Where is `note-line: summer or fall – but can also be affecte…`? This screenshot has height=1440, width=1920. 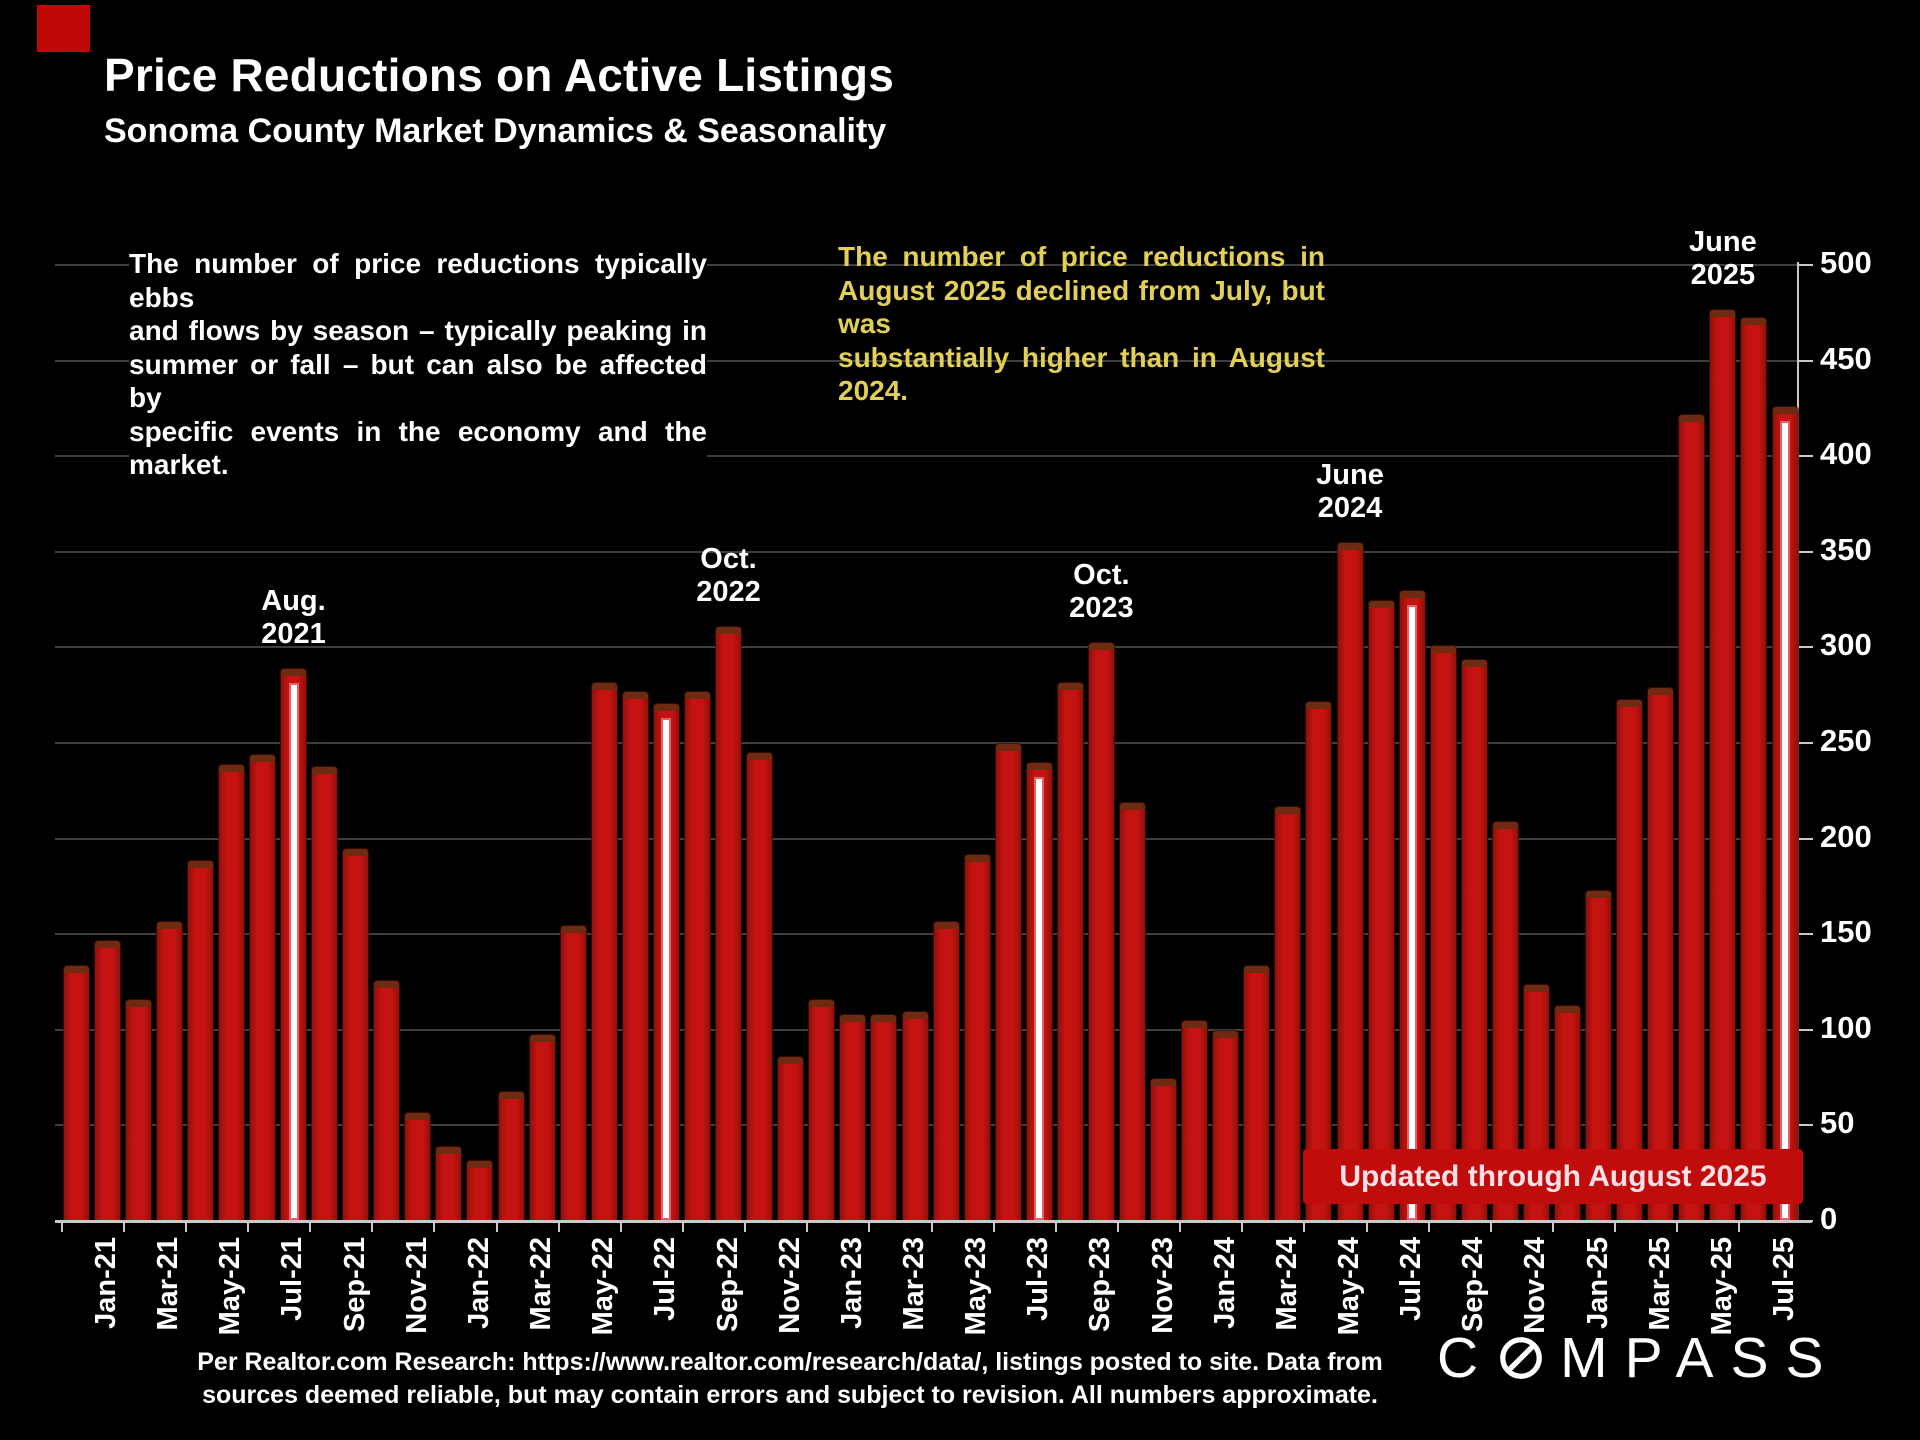 note-line: summer or fall – but can also be affecte… is located at coordinates (418, 381).